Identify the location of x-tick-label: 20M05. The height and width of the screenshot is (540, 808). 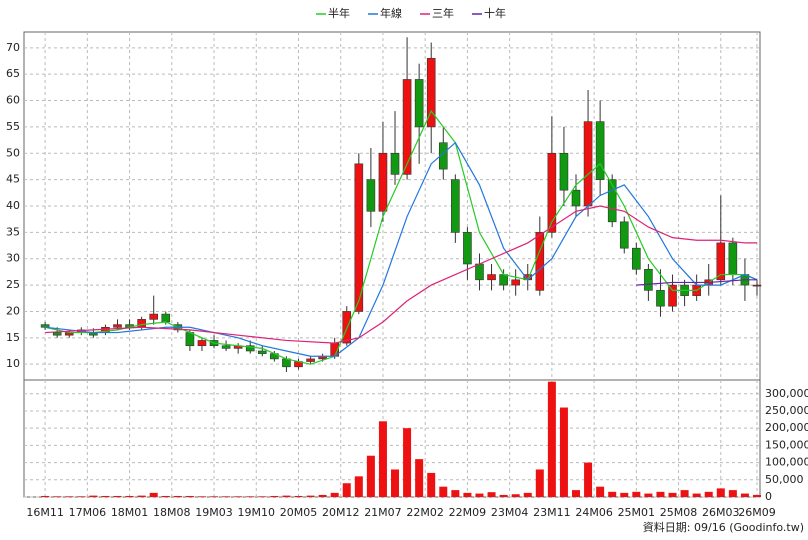
(299, 512).